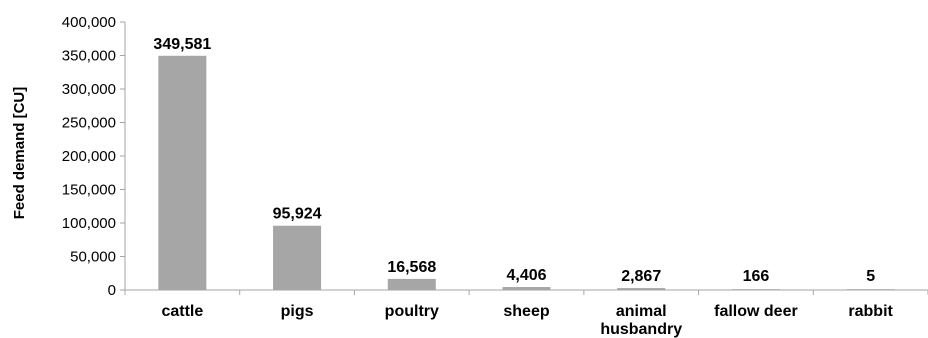 This screenshot has height=338, width=928. I want to click on x-category-label: animal, so click(641, 311).